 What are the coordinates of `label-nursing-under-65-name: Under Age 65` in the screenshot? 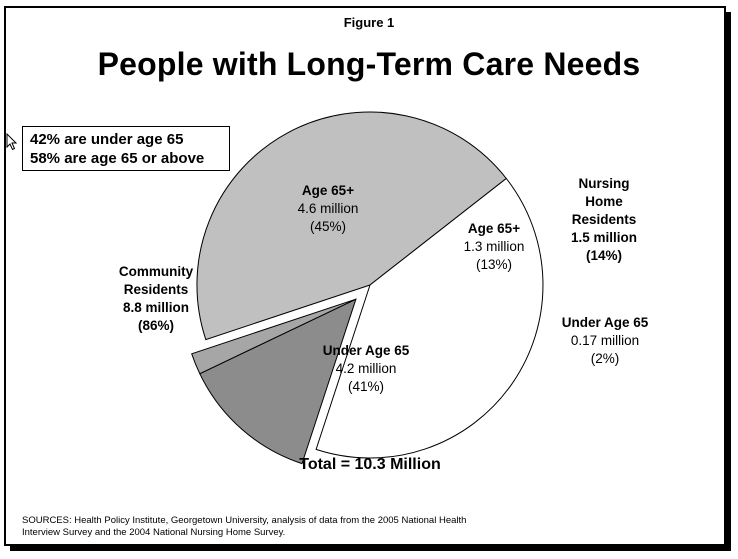 It's located at (605, 322).